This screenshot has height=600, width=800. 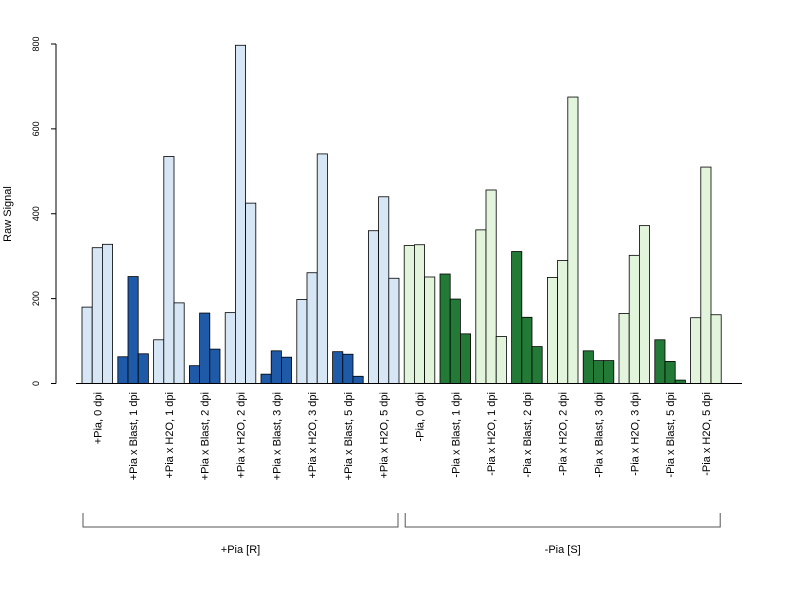 I want to click on group-brackets: +Pia [R] -Pia [S], so click(x=401, y=534).